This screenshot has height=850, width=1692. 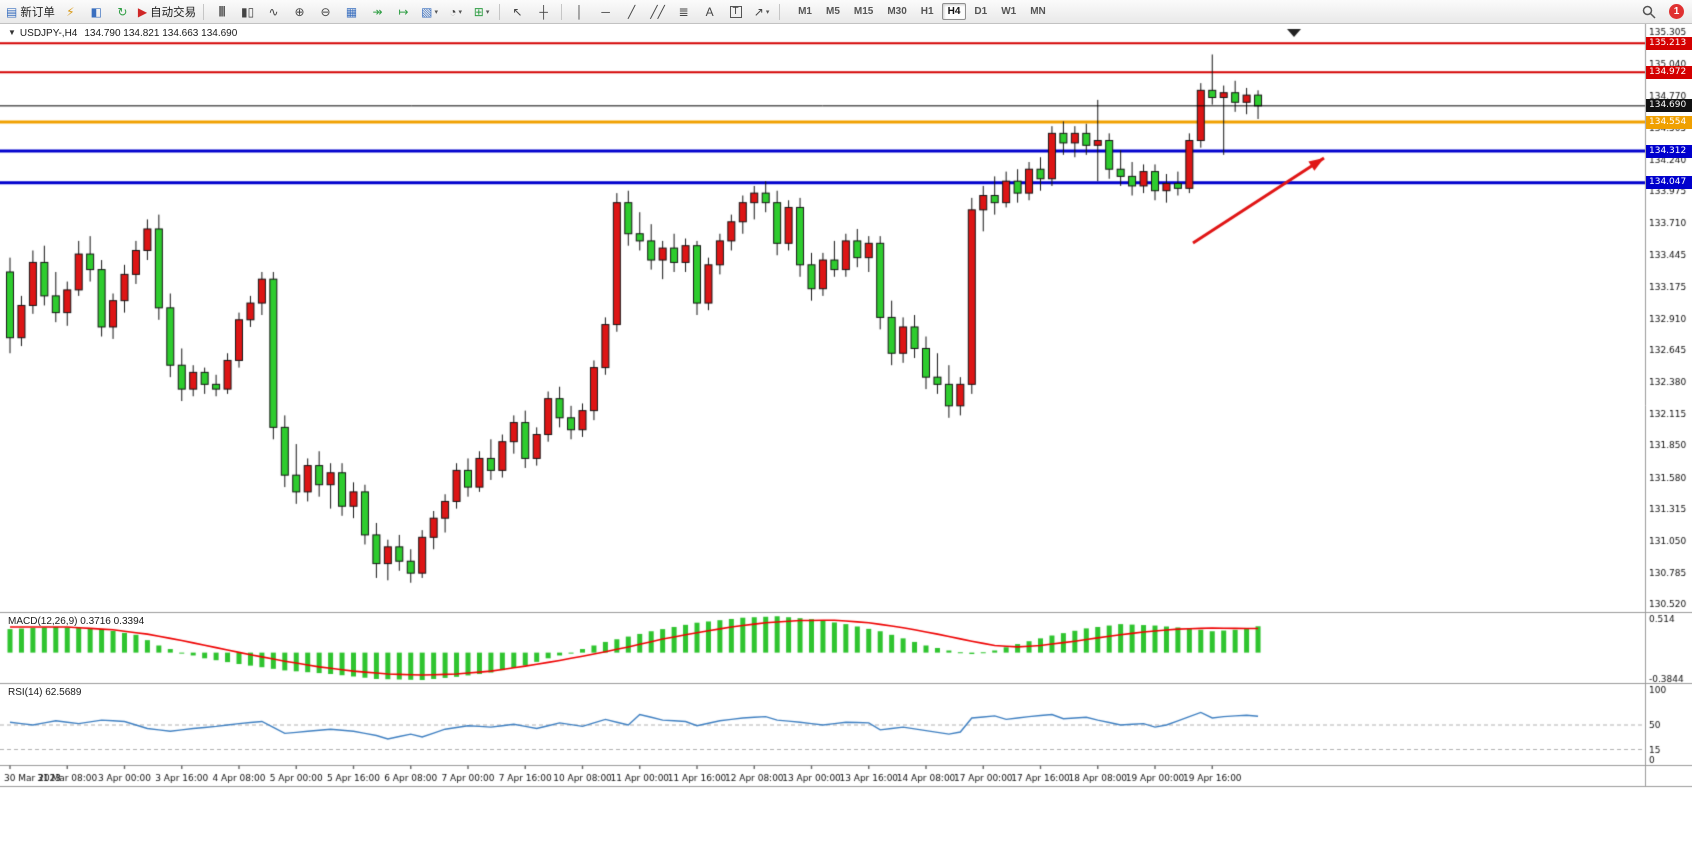 I want to click on toolbar-right: 1, so click(x=1662, y=12).